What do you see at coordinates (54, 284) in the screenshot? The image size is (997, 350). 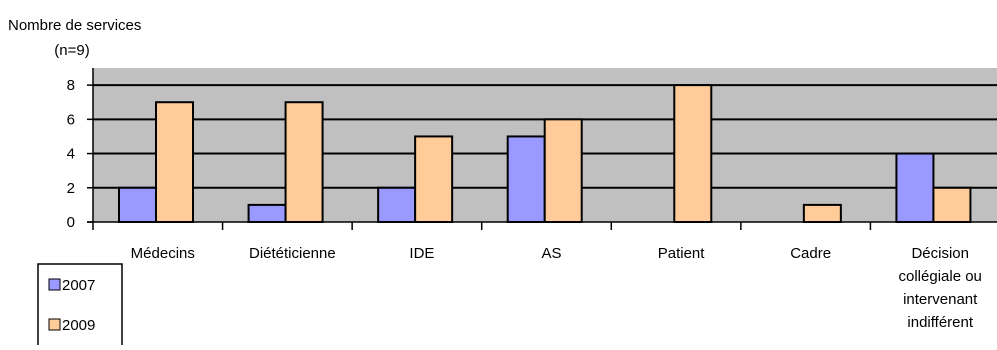 I see `legend-swatch-2007` at bounding box center [54, 284].